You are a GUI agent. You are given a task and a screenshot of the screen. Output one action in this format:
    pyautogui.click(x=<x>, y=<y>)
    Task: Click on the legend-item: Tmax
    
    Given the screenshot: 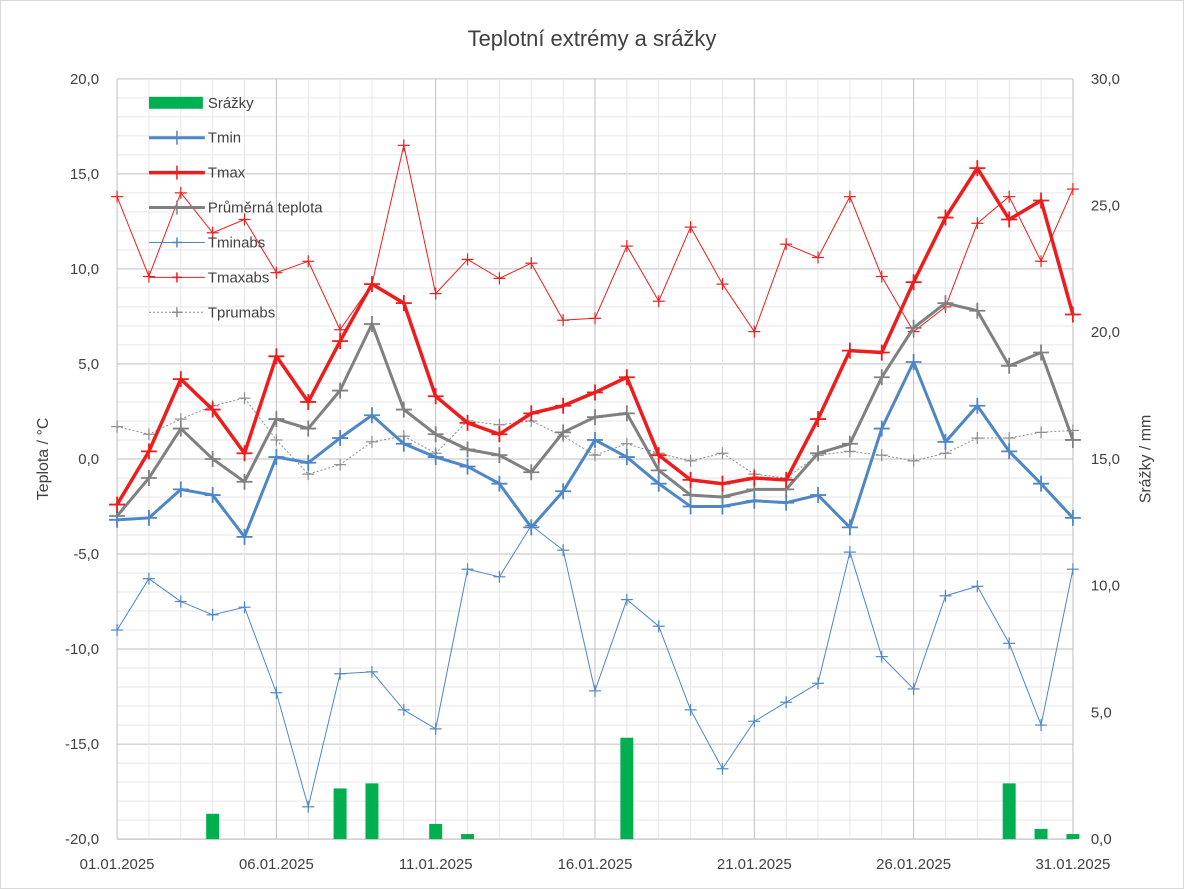 What is the action you would take?
    pyautogui.click(x=197, y=173)
    